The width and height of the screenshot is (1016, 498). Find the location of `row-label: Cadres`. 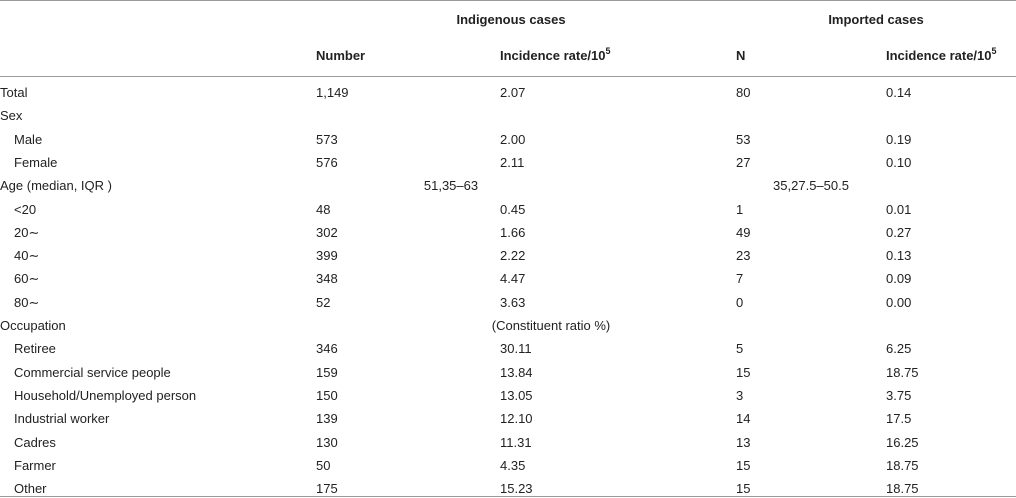

row-label: Cadres is located at coordinates (35, 442).